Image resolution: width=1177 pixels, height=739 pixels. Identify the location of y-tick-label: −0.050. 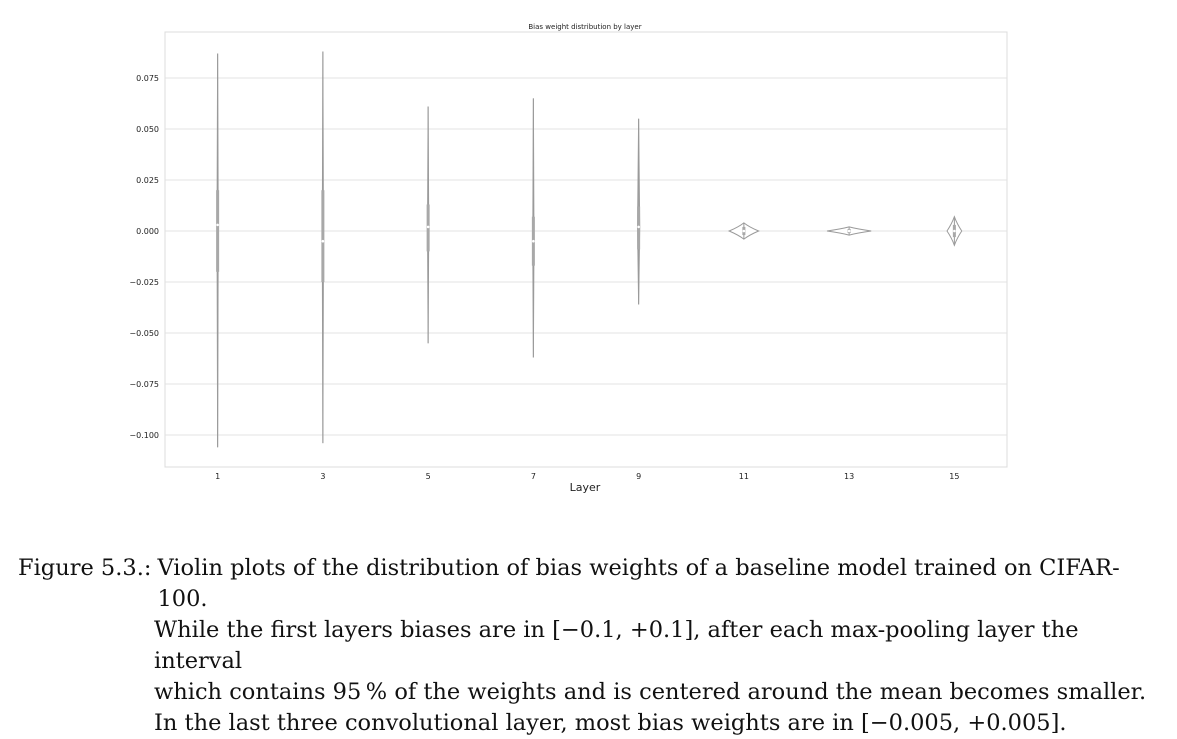
(144, 333).